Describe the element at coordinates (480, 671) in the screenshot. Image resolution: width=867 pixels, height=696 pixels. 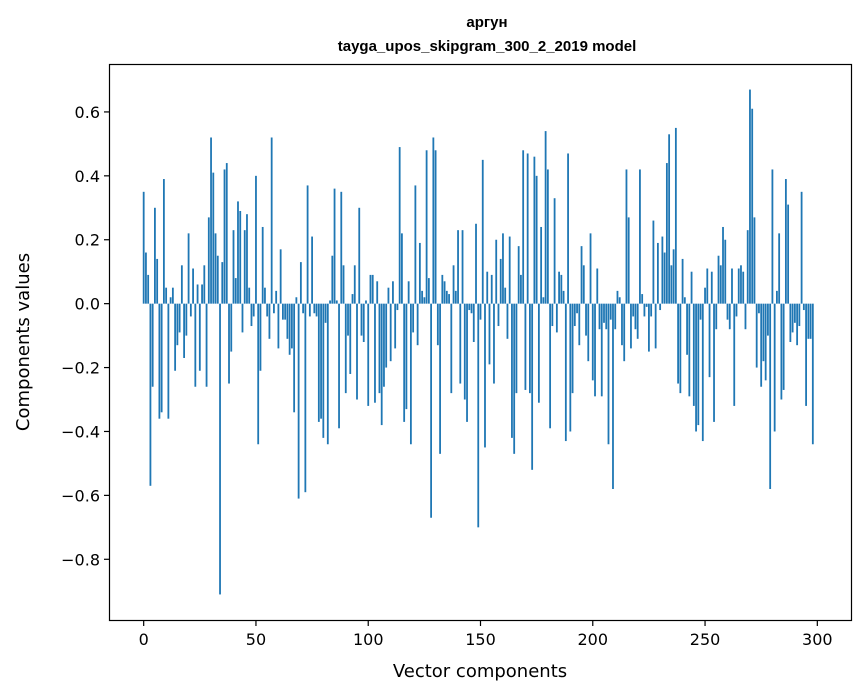
I see `x-axis-label: Vector components` at that location.